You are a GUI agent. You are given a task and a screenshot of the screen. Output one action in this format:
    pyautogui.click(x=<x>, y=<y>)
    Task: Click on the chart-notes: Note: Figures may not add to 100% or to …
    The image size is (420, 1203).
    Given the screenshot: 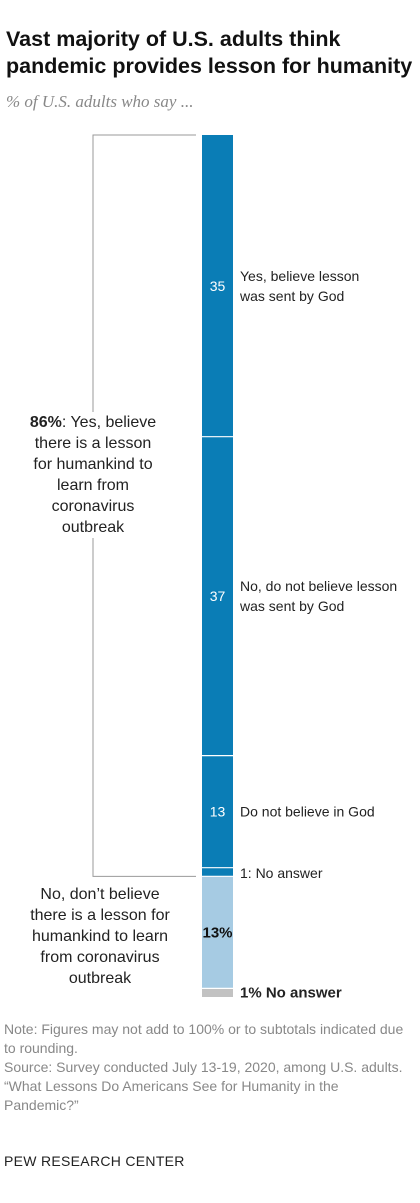 What is the action you would take?
    pyautogui.click(x=209, y=1067)
    